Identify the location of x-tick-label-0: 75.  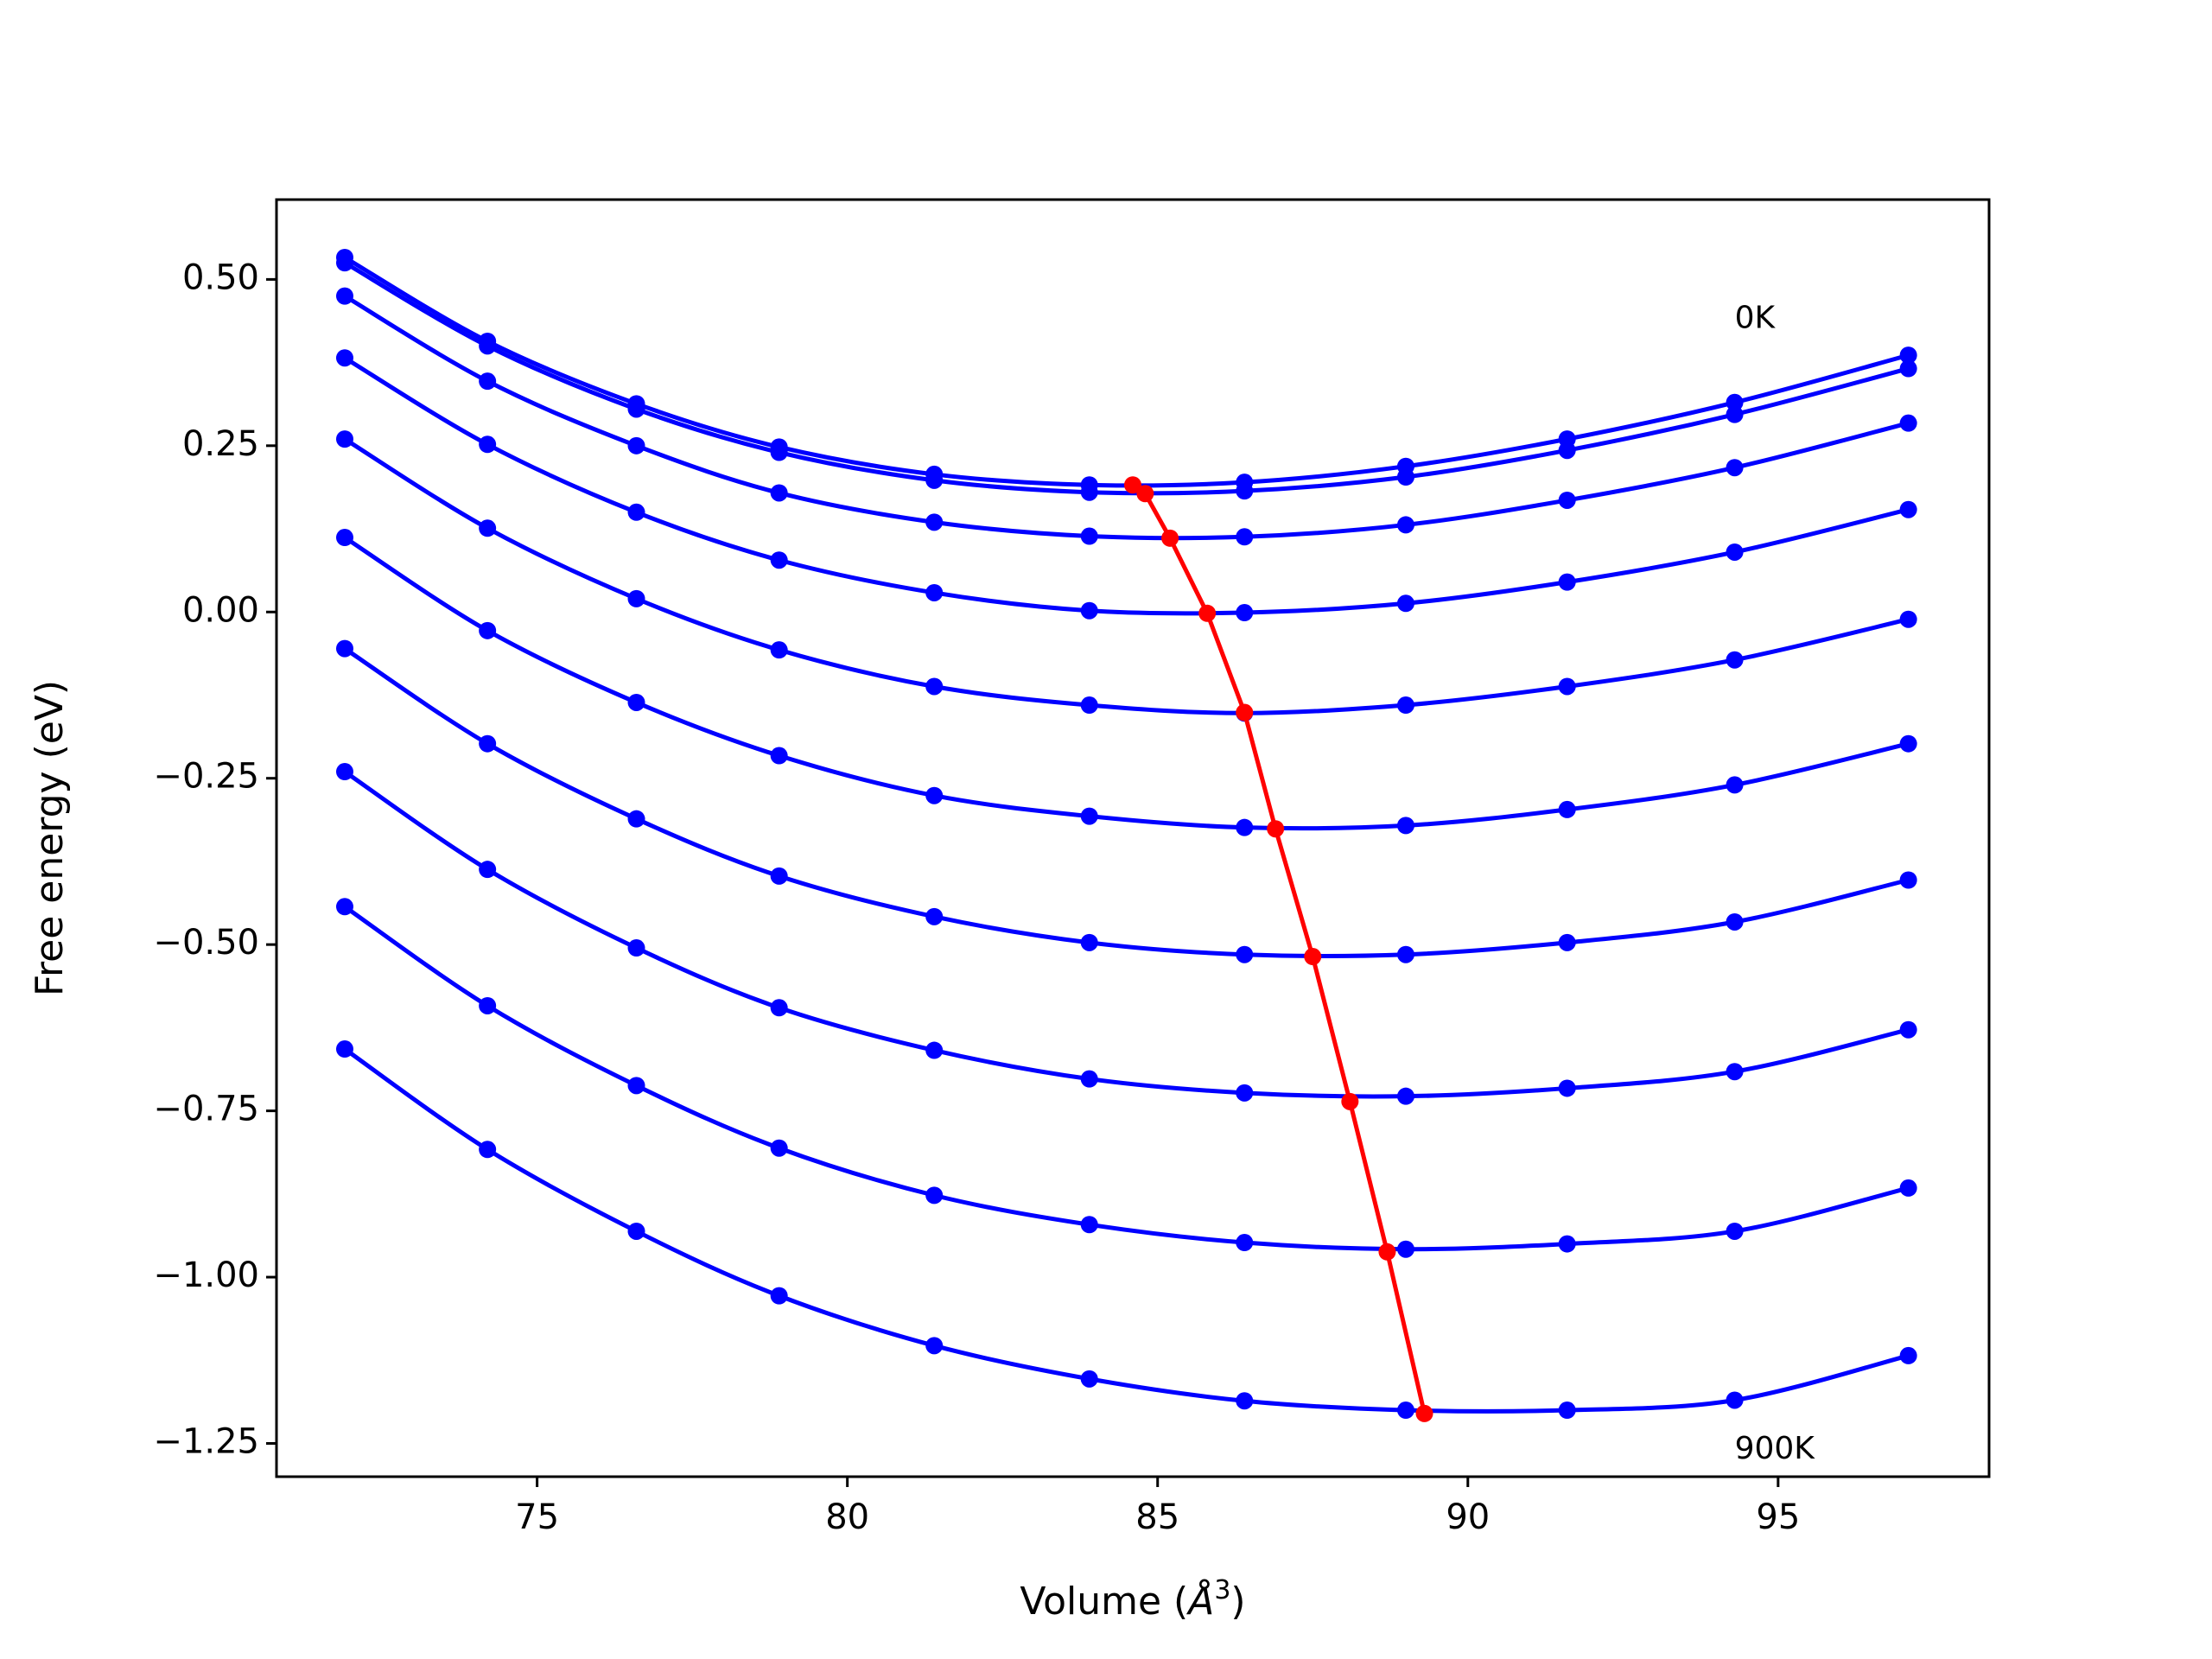
(537, 1517).